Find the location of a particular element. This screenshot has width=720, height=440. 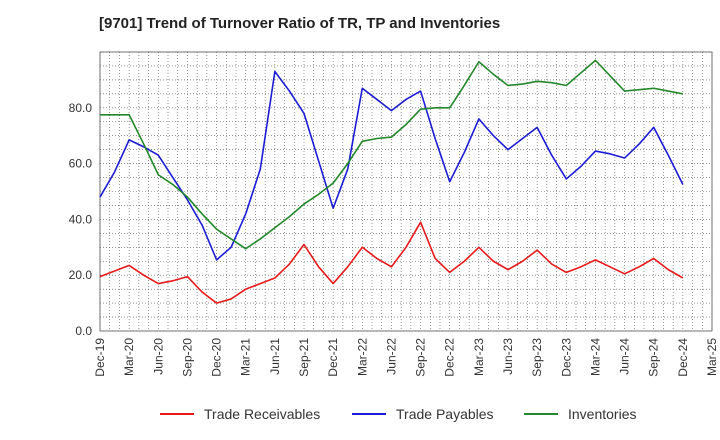

x-tick-label: Dec-24 is located at coordinates (683, 357).